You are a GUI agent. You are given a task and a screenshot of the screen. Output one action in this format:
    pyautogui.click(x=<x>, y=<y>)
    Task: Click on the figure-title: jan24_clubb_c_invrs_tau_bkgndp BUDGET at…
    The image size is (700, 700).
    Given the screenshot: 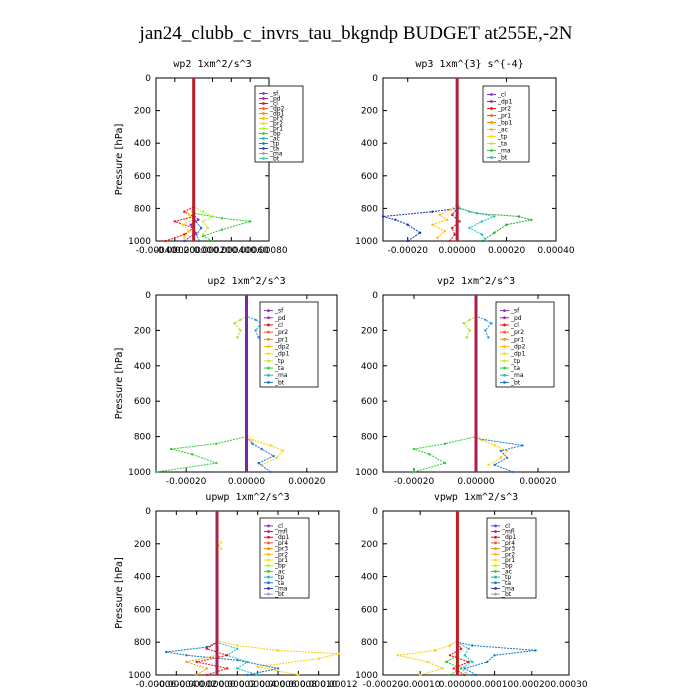 What is the action you would take?
    pyautogui.click(x=356, y=33)
    